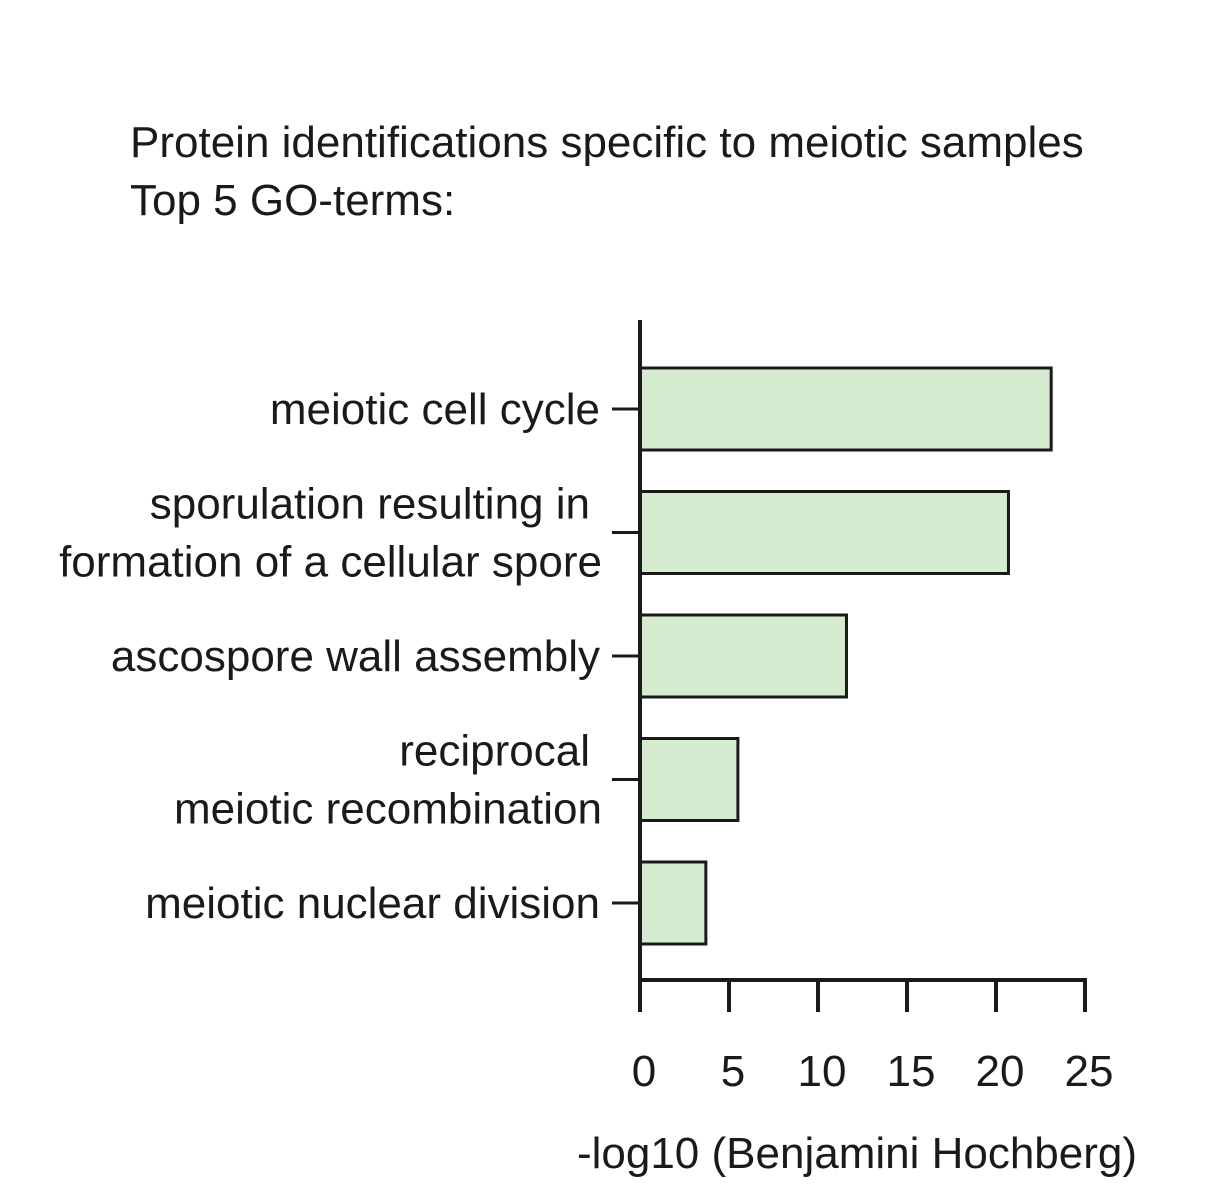 The width and height of the screenshot is (1214, 1195). Describe the element at coordinates (494, 751) in the screenshot. I see `category-label-4-line-1: reciprocal` at that location.